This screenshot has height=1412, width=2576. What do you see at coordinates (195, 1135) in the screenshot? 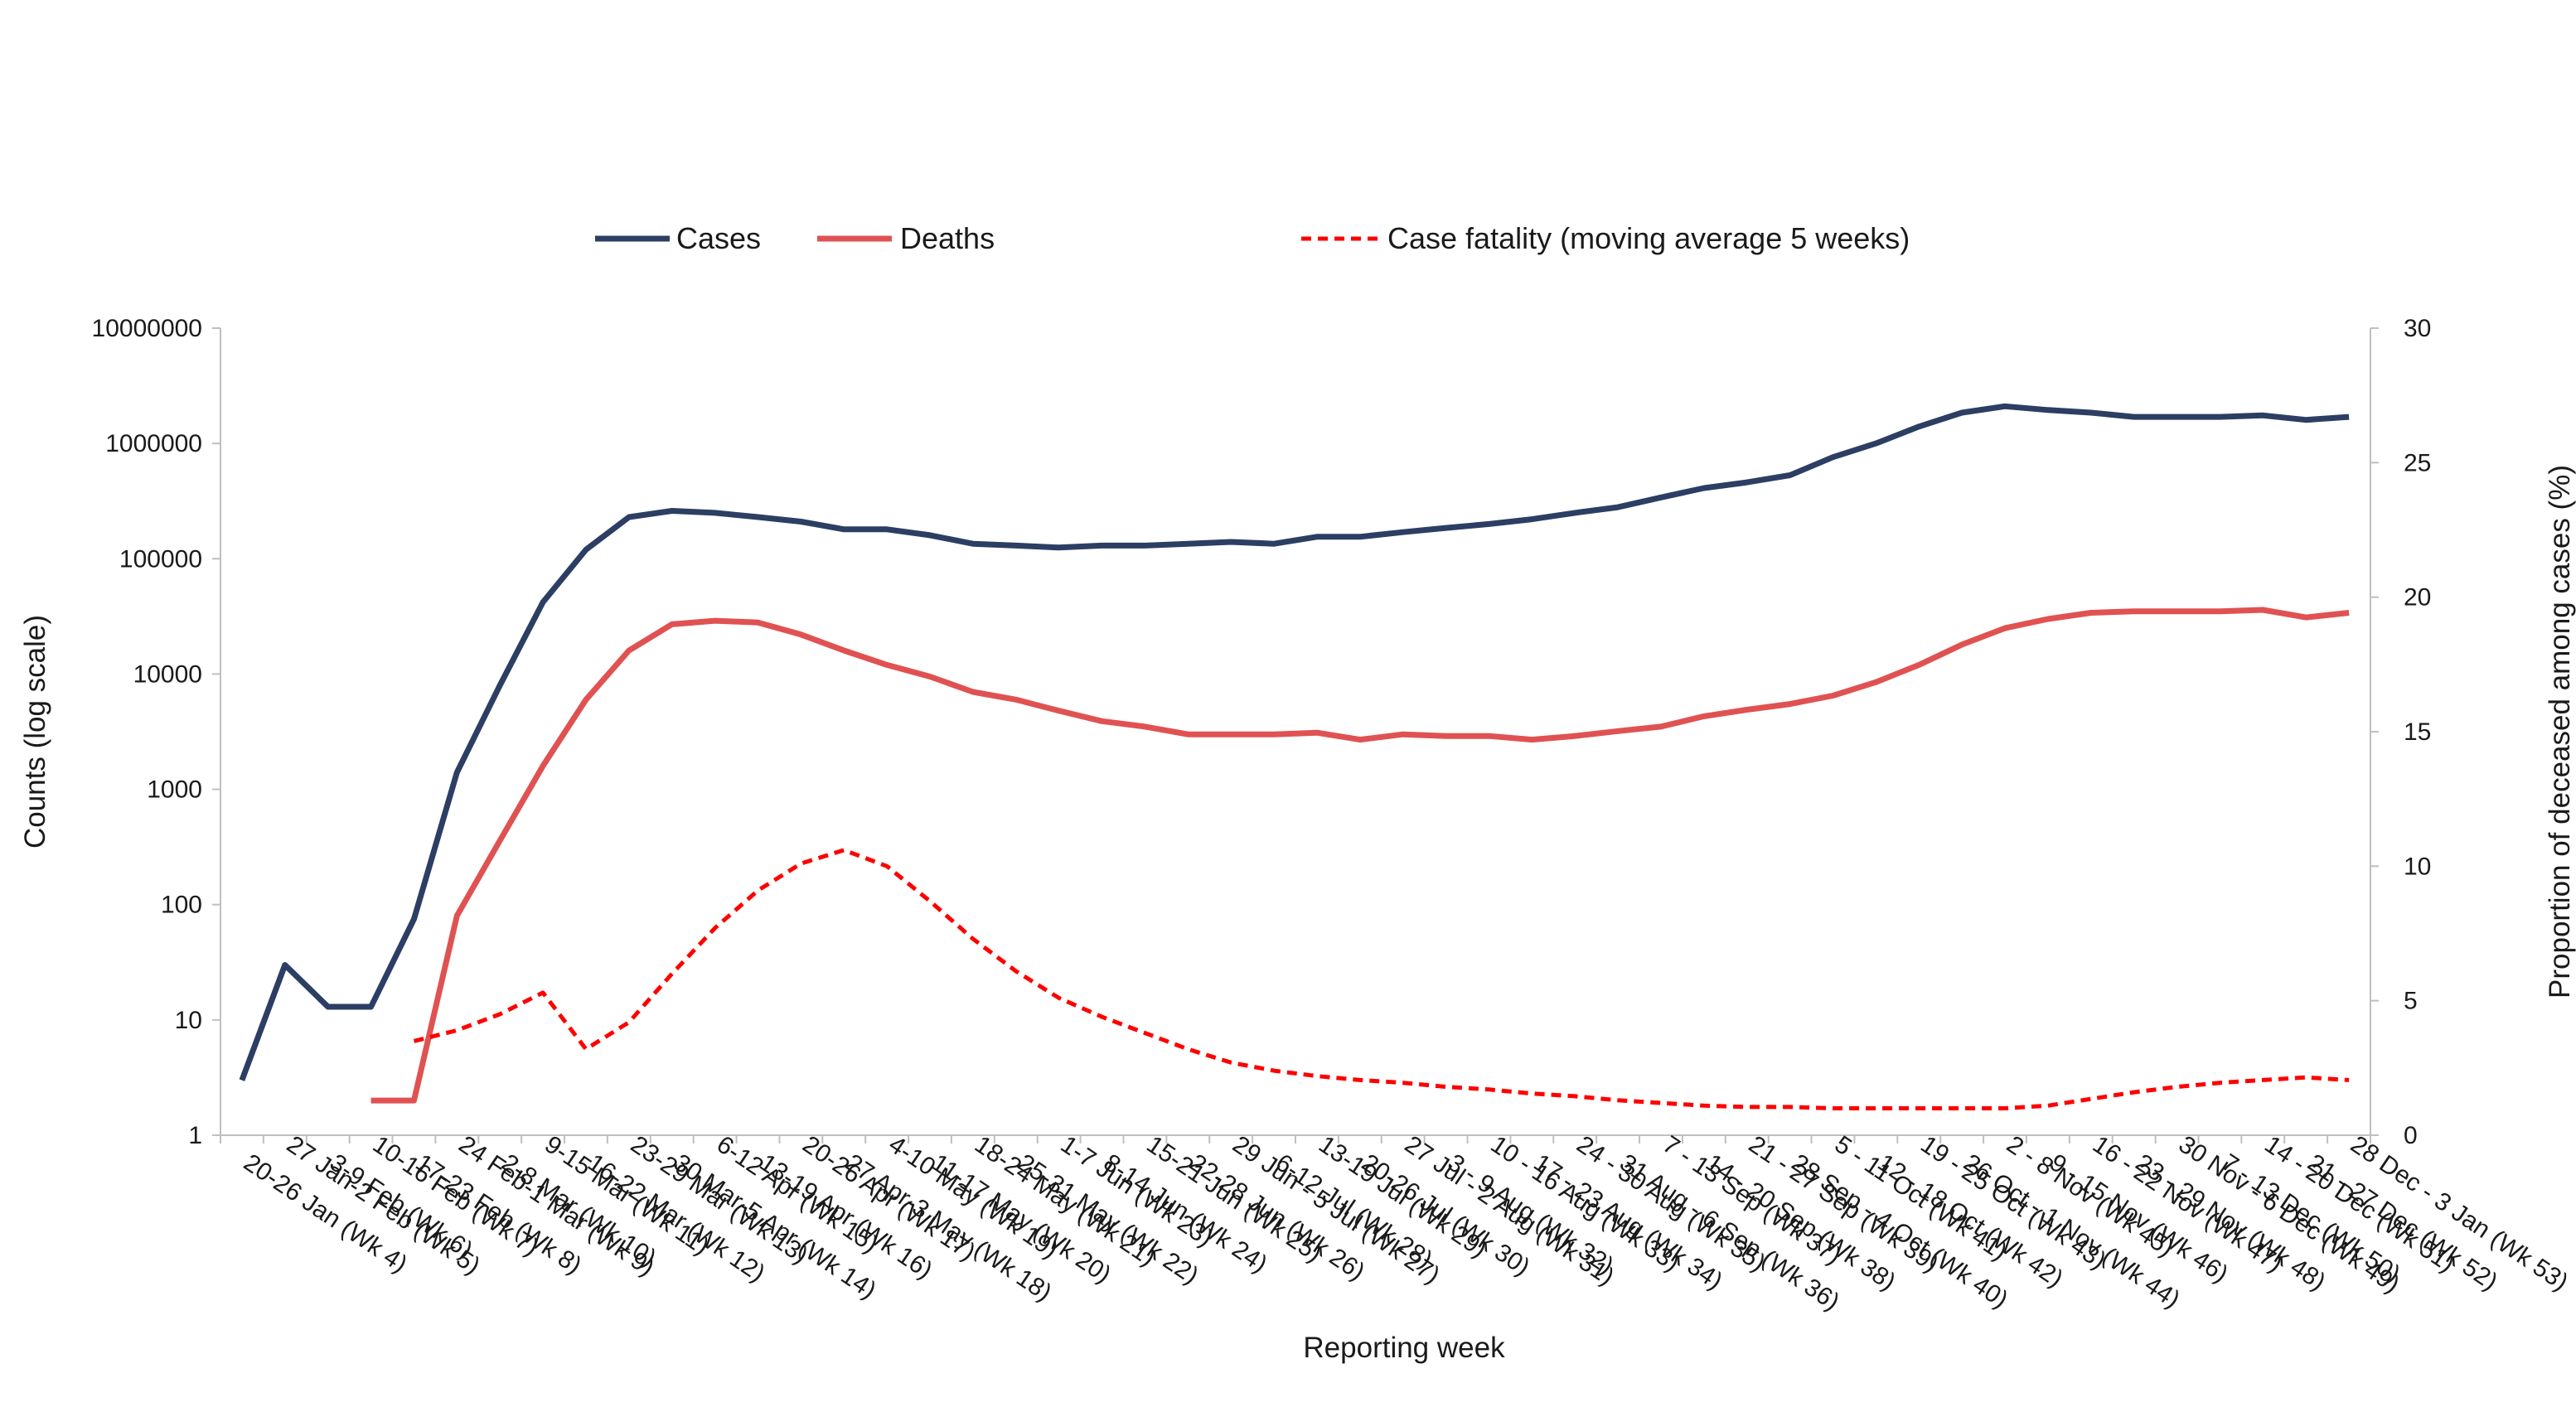
I see `y-tick-left-label: 1` at bounding box center [195, 1135].